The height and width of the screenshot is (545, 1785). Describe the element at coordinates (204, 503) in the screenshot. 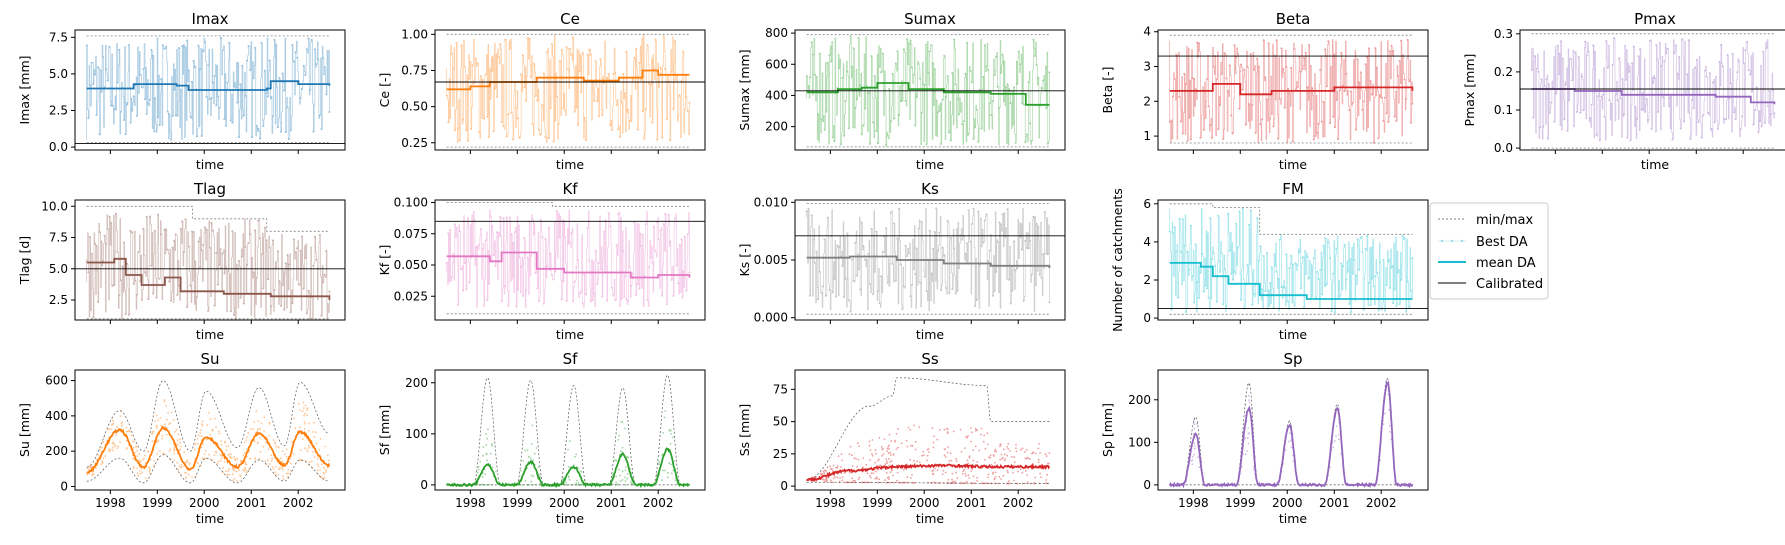

I see `su-xtick-label: 2000` at that location.